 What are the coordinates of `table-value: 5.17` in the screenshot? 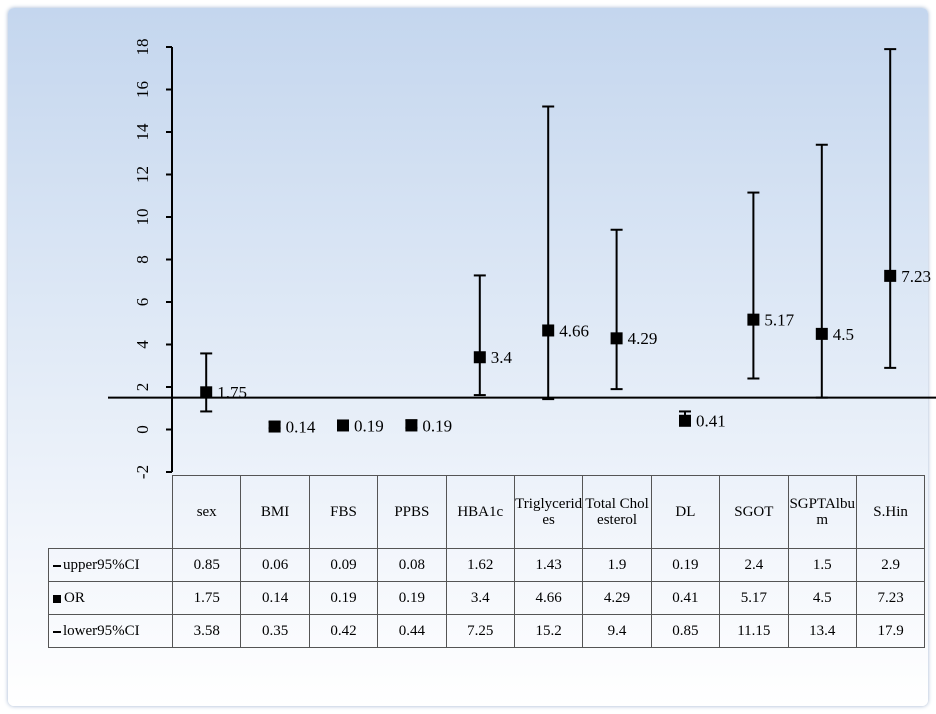 It's located at (754, 598).